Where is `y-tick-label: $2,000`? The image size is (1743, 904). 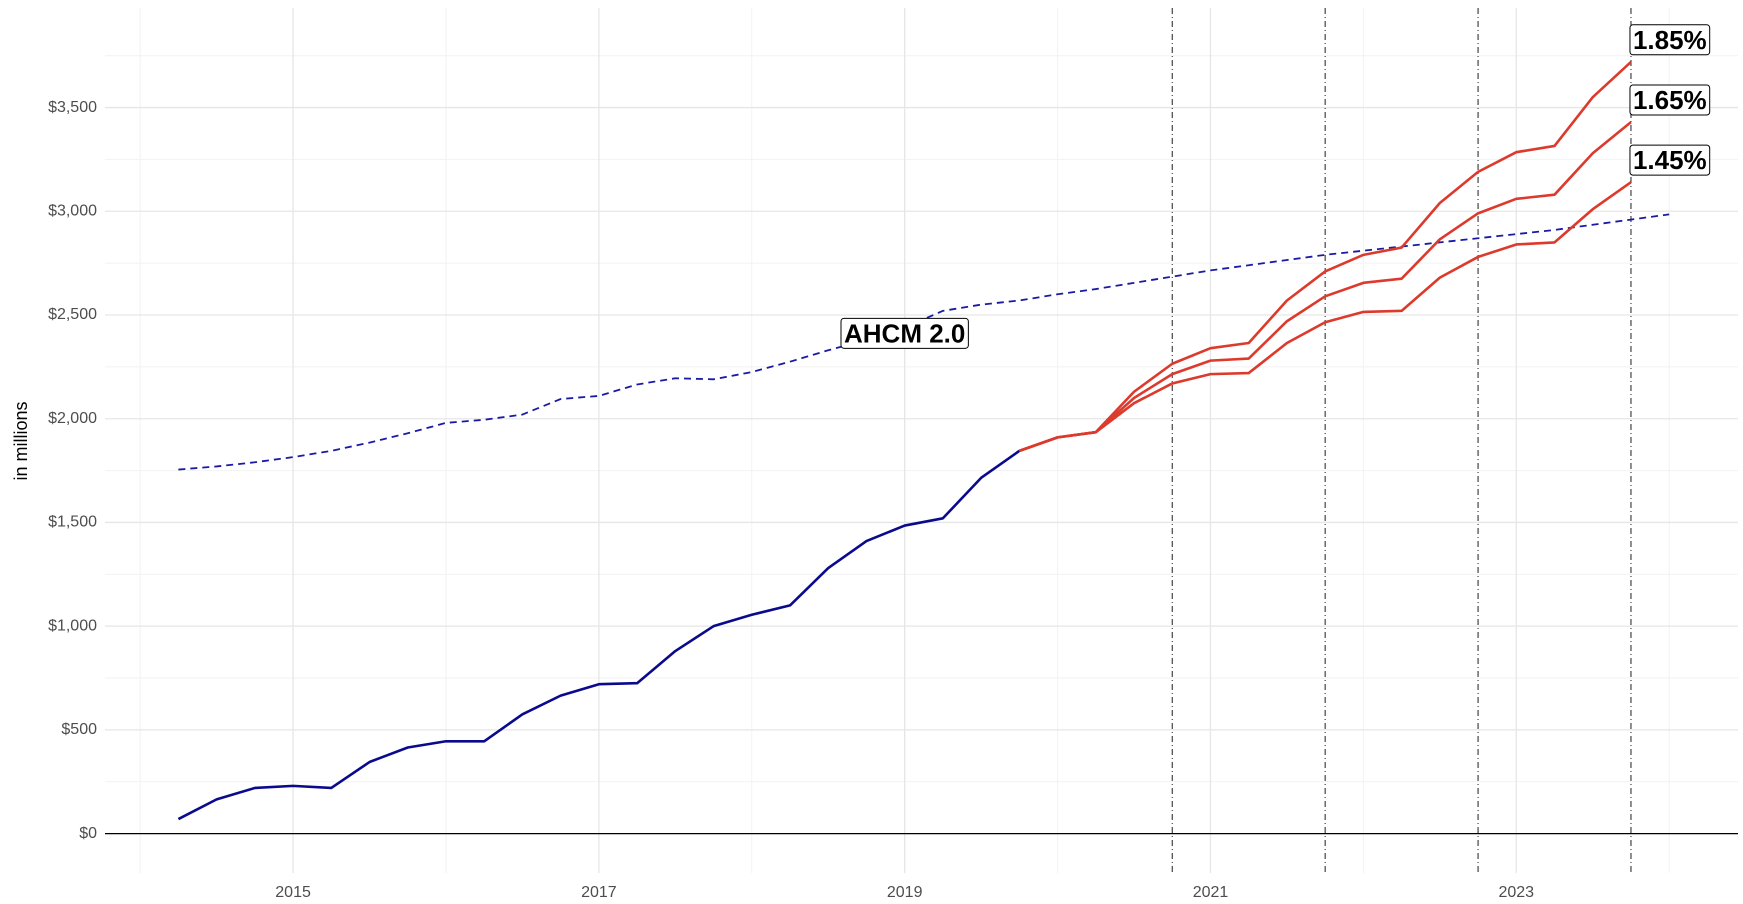
y-tick-label: $2,000 is located at coordinates (72, 418).